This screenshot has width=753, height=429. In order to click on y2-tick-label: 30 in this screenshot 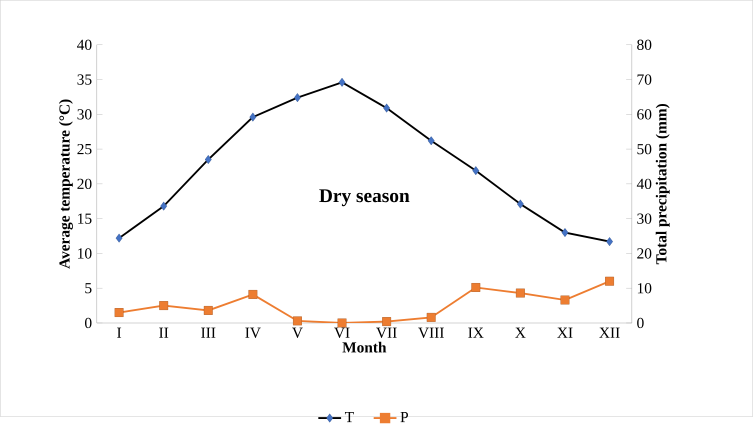, I will do `click(644, 218)`.